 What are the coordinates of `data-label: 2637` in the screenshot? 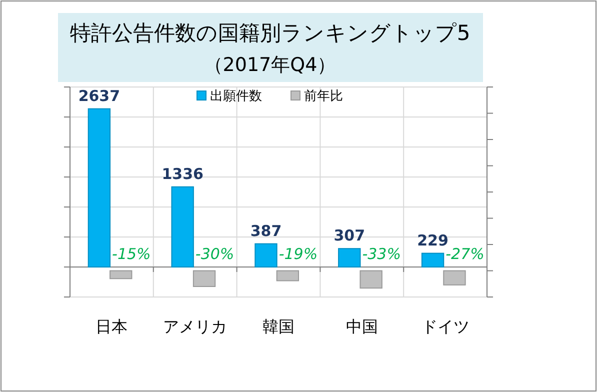 It's located at (99, 95).